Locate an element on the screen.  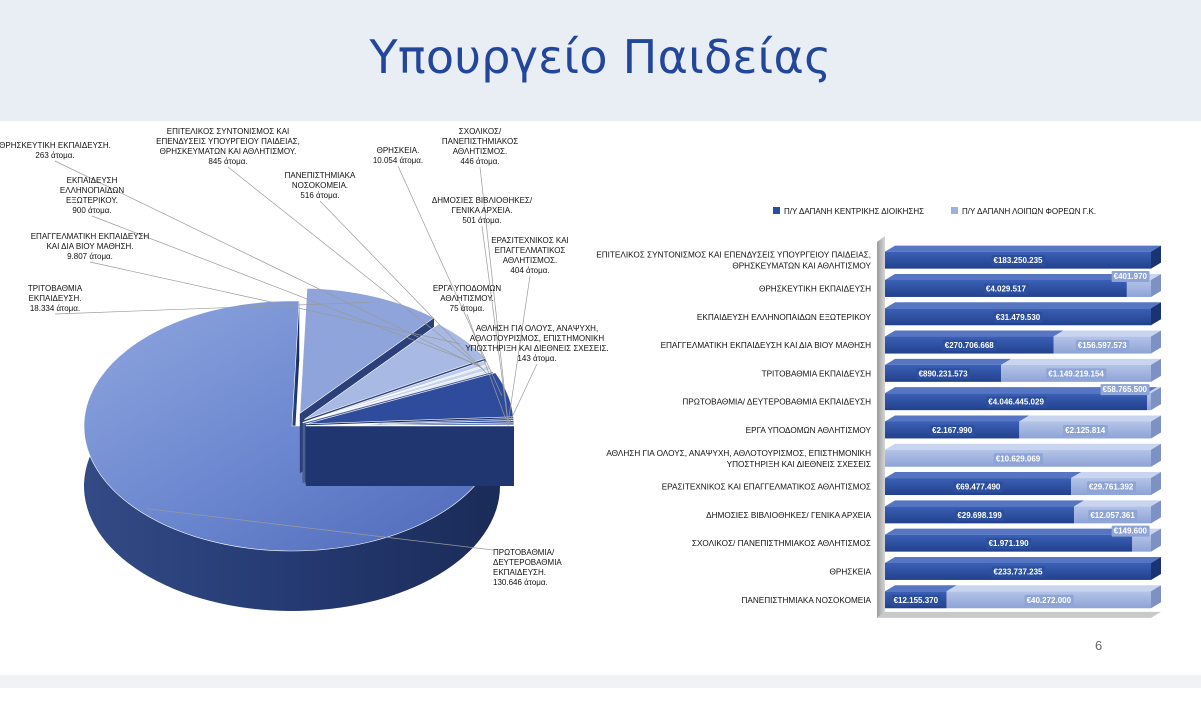
legend-label: Π/Υ ΔΑΠΑΝΗ ΚΕΝΤΡΙΚΗΣ ΔΙΟΙΚΗΣΗΣ is located at coordinates (854, 211).